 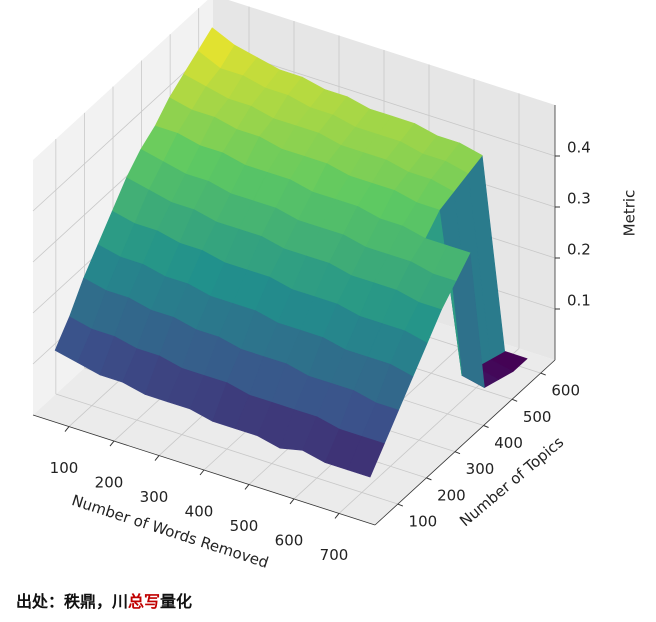 What do you see at coordinates (366, 457) in the screenshot?
I see `surface-patch` at bounding box center [366, 457].